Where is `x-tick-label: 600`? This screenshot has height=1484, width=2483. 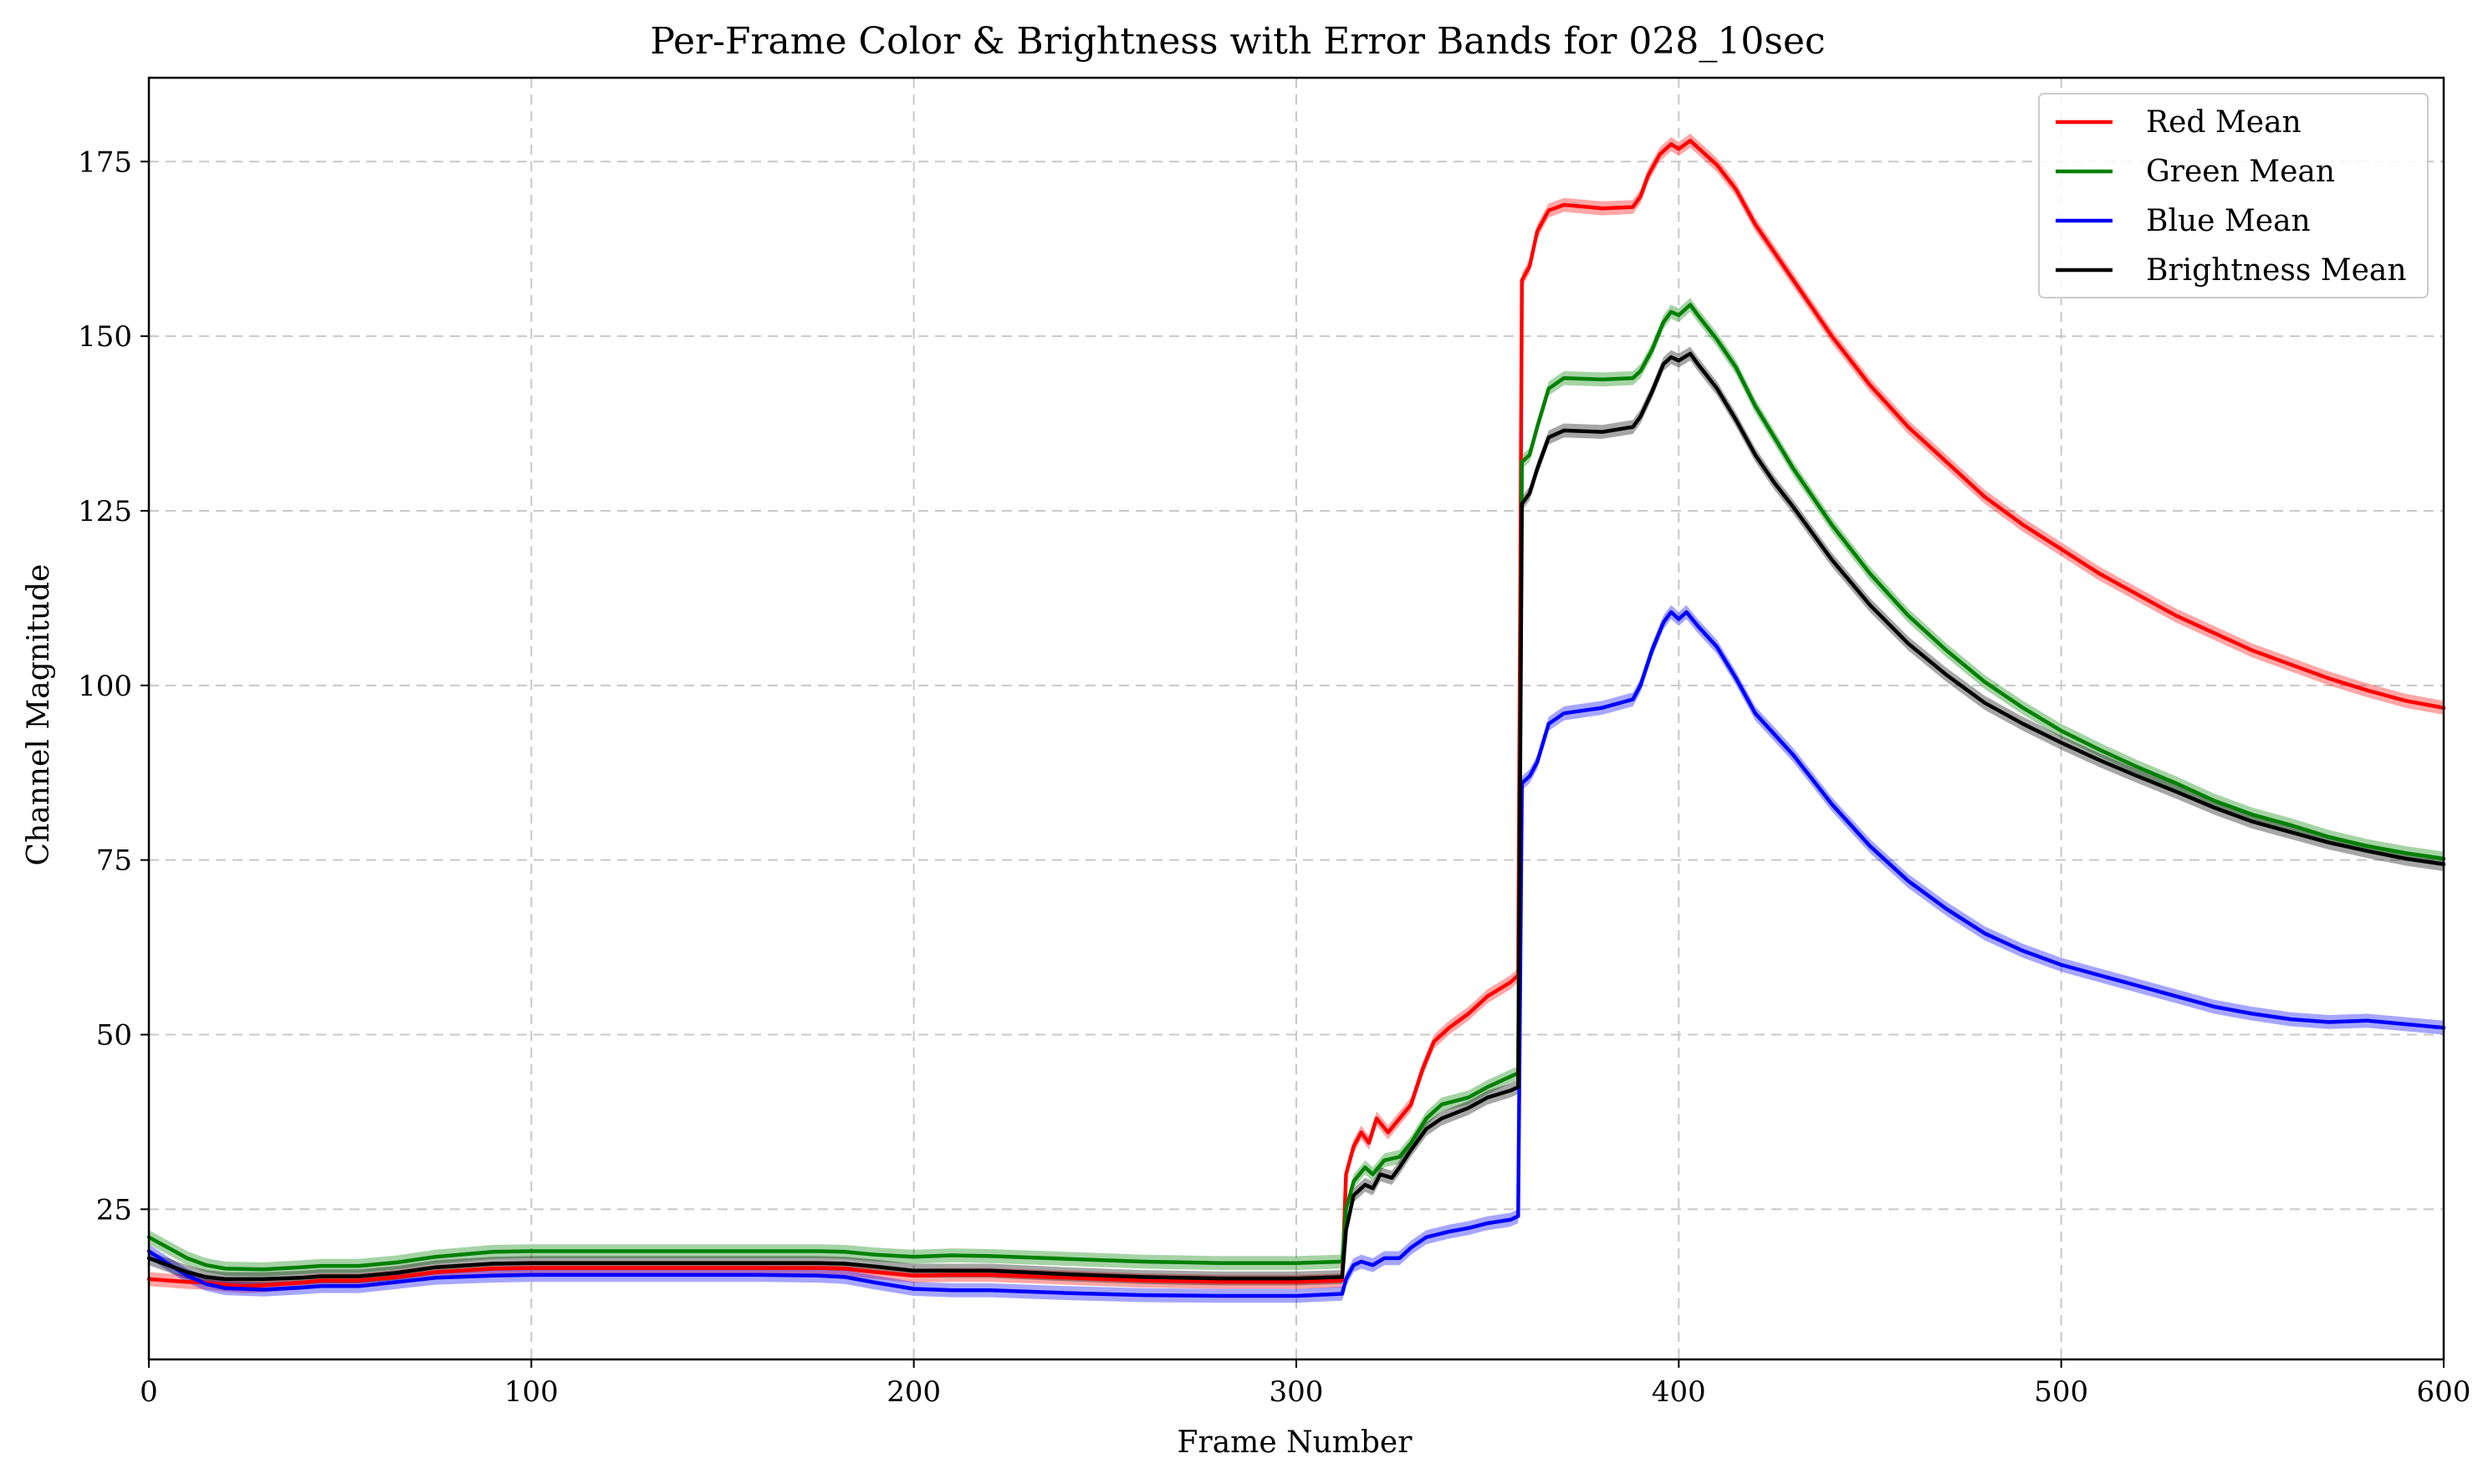
x-tick-label: 600 is located at coordinates (2444, 1392).